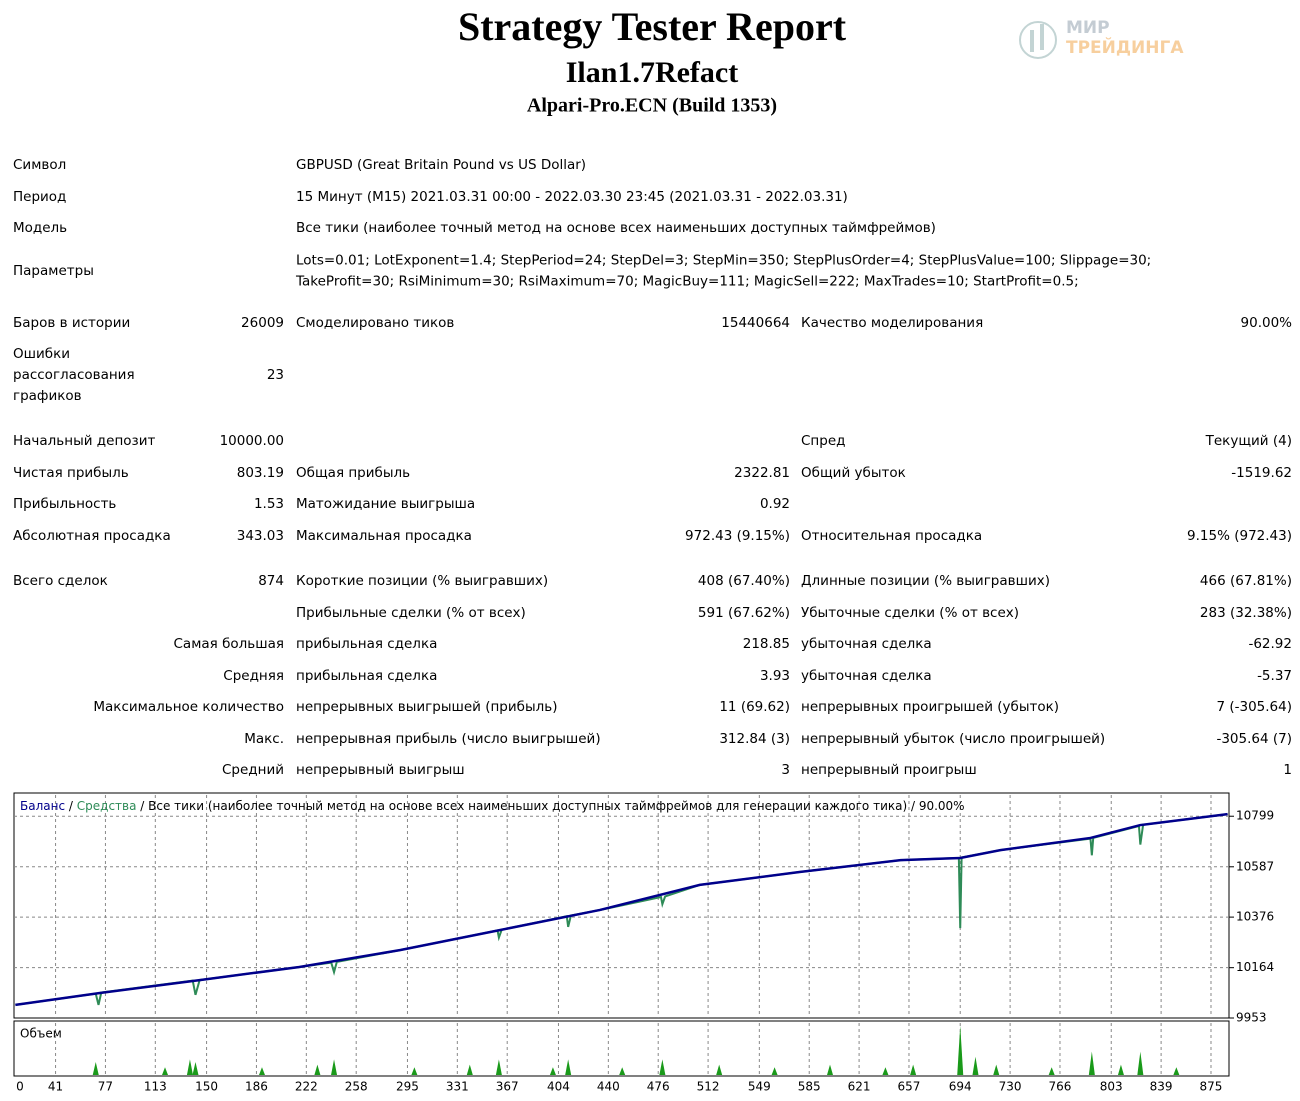 This screenshot has height=1101, width=1300. Describe the element at coordinates (859, 1087) in the screenshot. I see `x-tick-label: 621` at that location.